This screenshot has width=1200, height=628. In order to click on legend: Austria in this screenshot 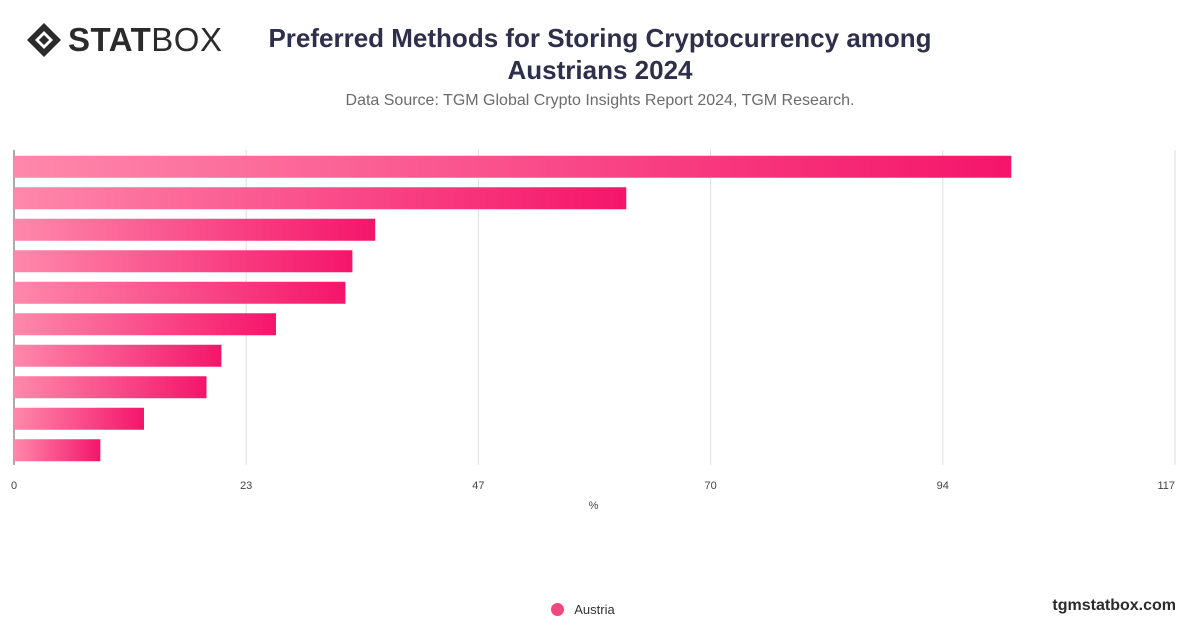, I will do `click(600, 609)`.